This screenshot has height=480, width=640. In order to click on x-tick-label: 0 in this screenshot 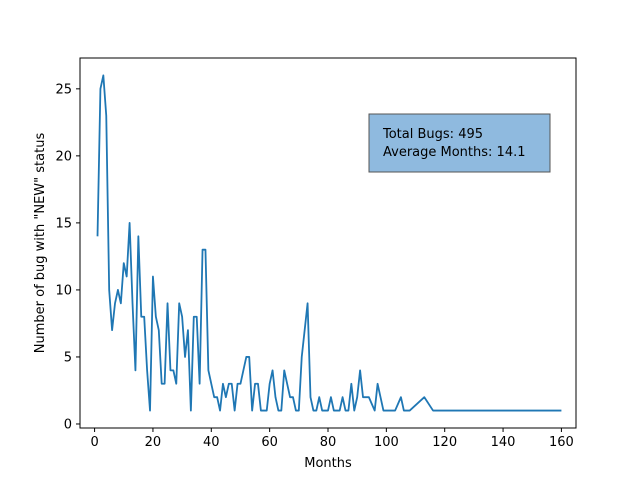, I will do `click(94, 442)`.